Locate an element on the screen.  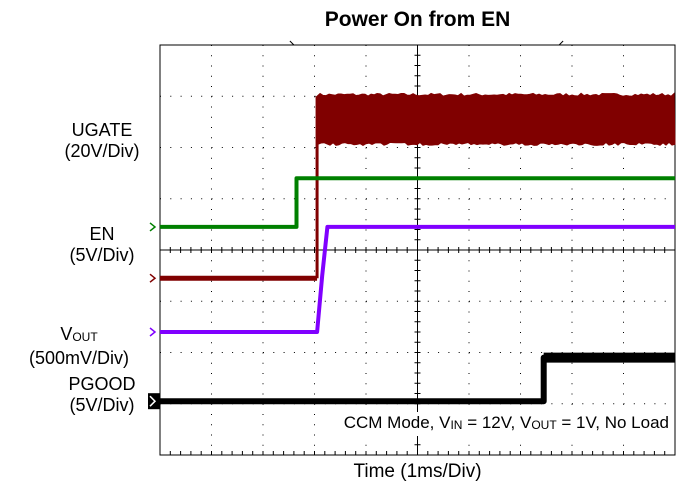
ugate-label: UGATE (20V/Div) is located at coordinates (102, 141).